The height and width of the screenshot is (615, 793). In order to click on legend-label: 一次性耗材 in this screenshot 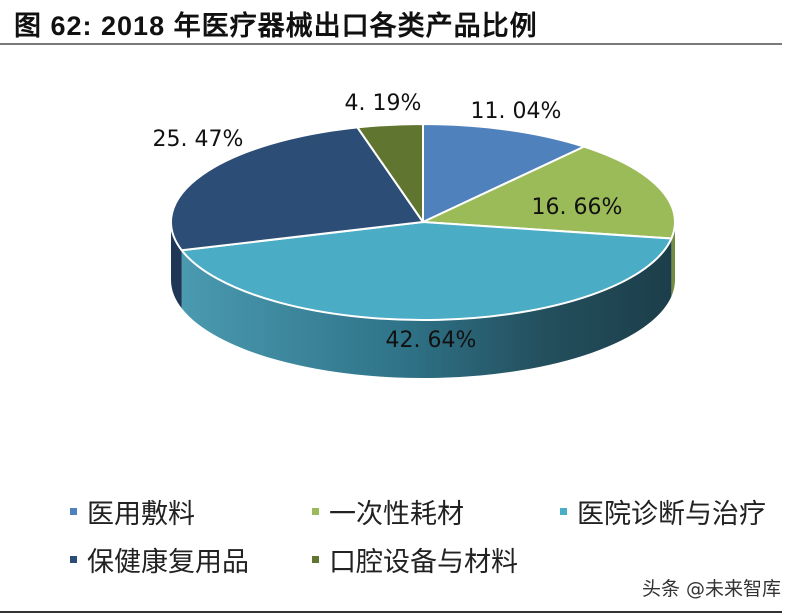, I will do `click(396, 514)`.